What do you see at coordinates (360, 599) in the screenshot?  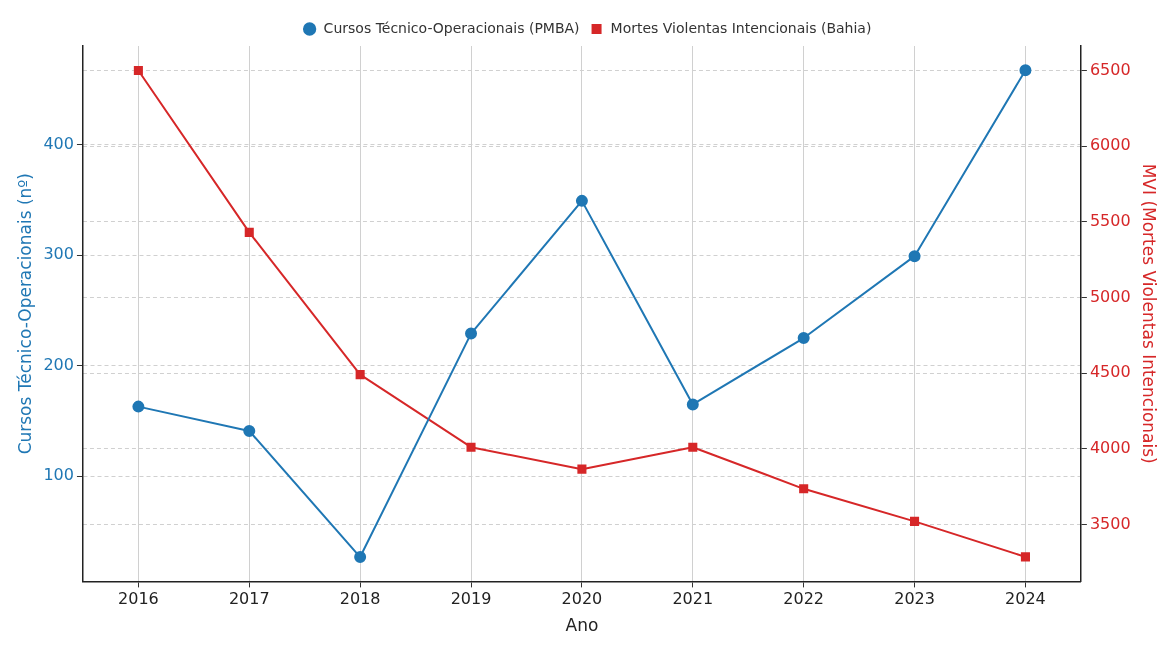 I see `x-tick-label: 2018` at bounding box center [360, 599].